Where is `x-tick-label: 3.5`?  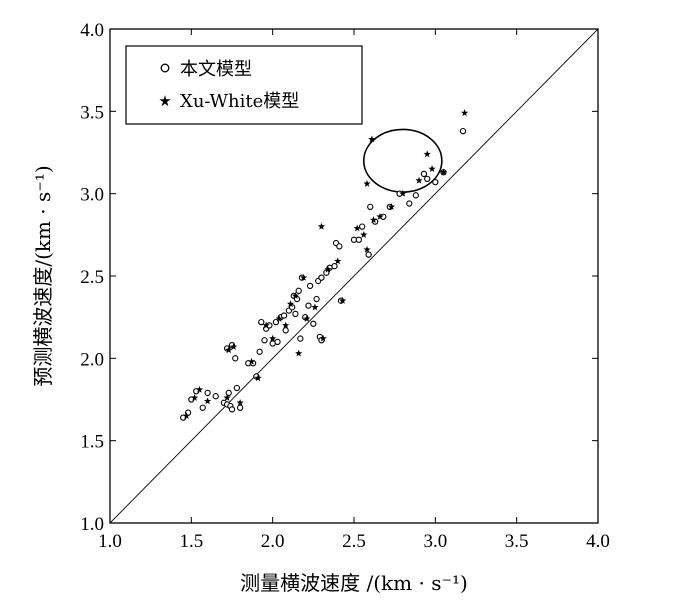 x-tick-label: 3.5 is located at coordinates (517, 541).